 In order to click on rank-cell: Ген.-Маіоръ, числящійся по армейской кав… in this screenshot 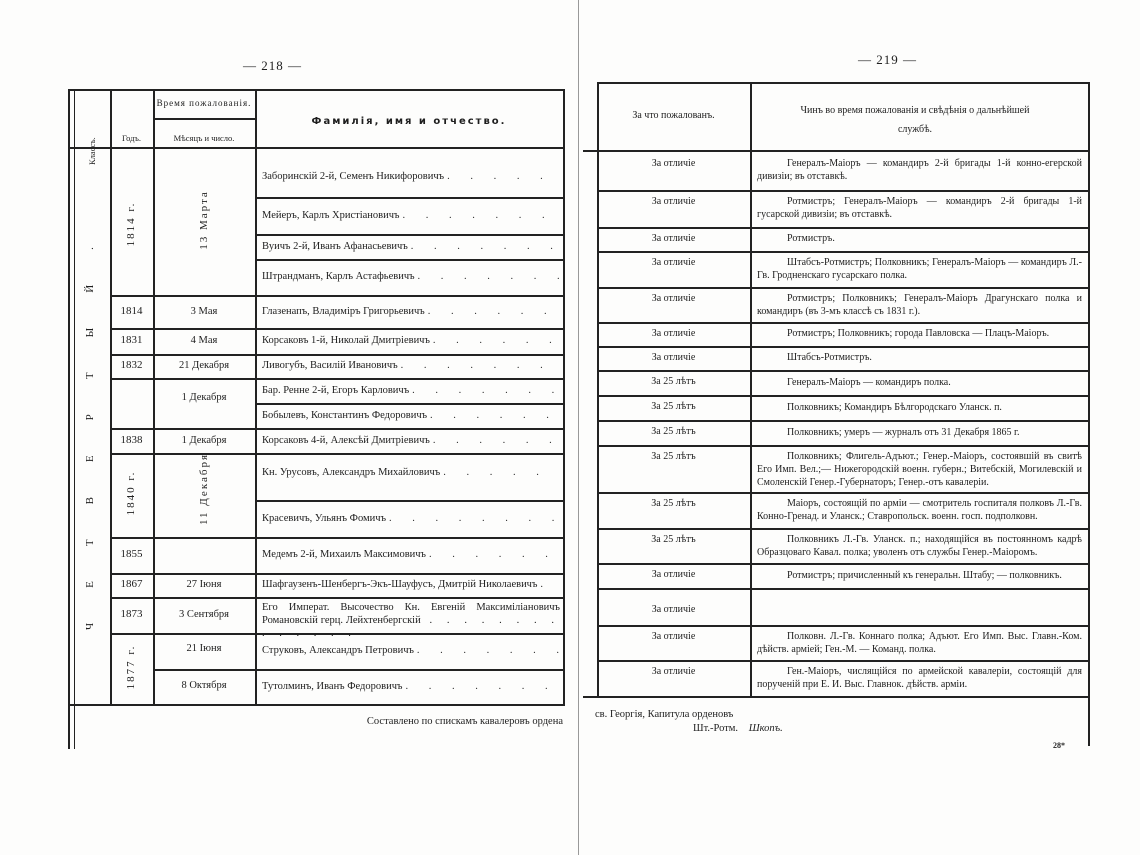, I will do `click(919, 678)`.